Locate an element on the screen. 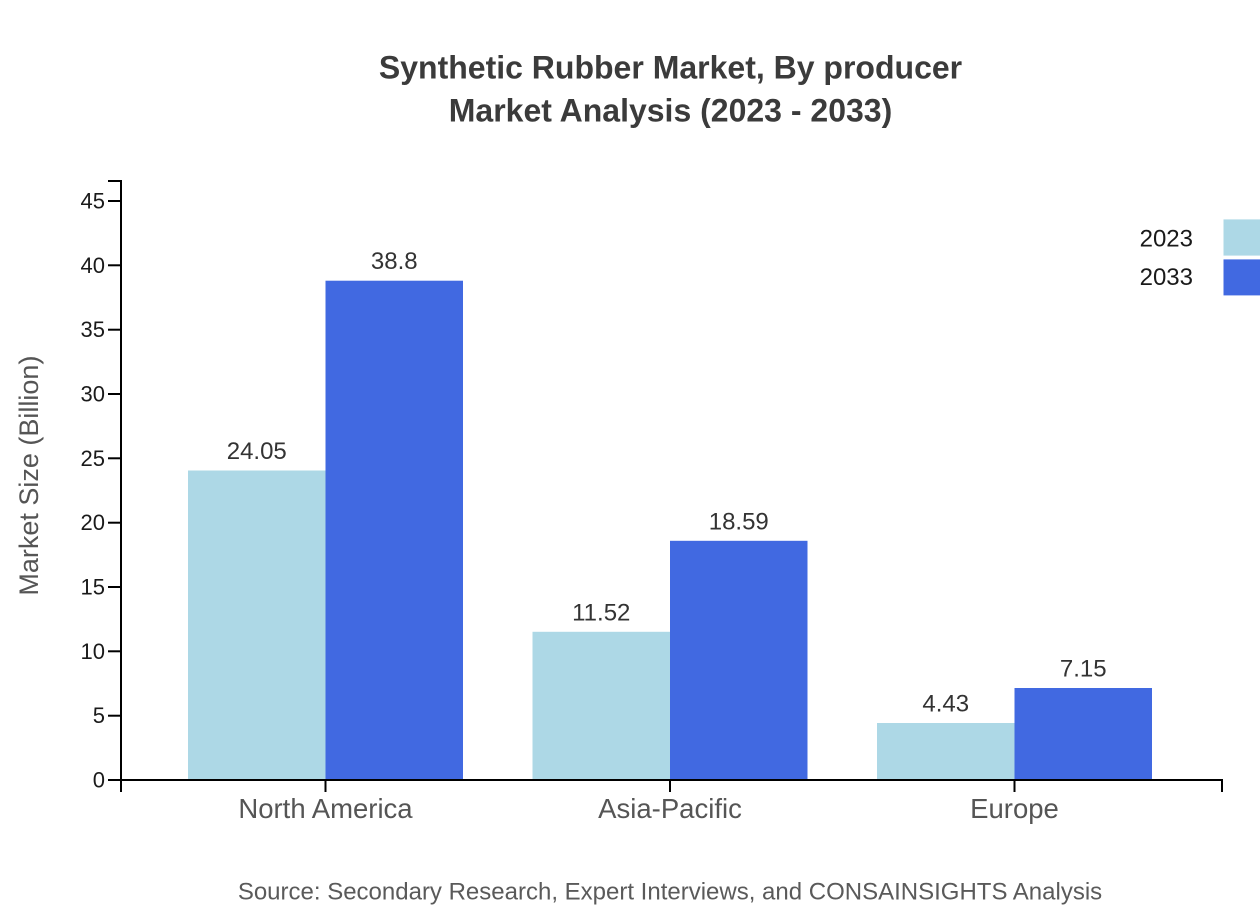 This screenshot has width=1260, height=920. svg-text: 18.59 is located at coordinates (739, 521).